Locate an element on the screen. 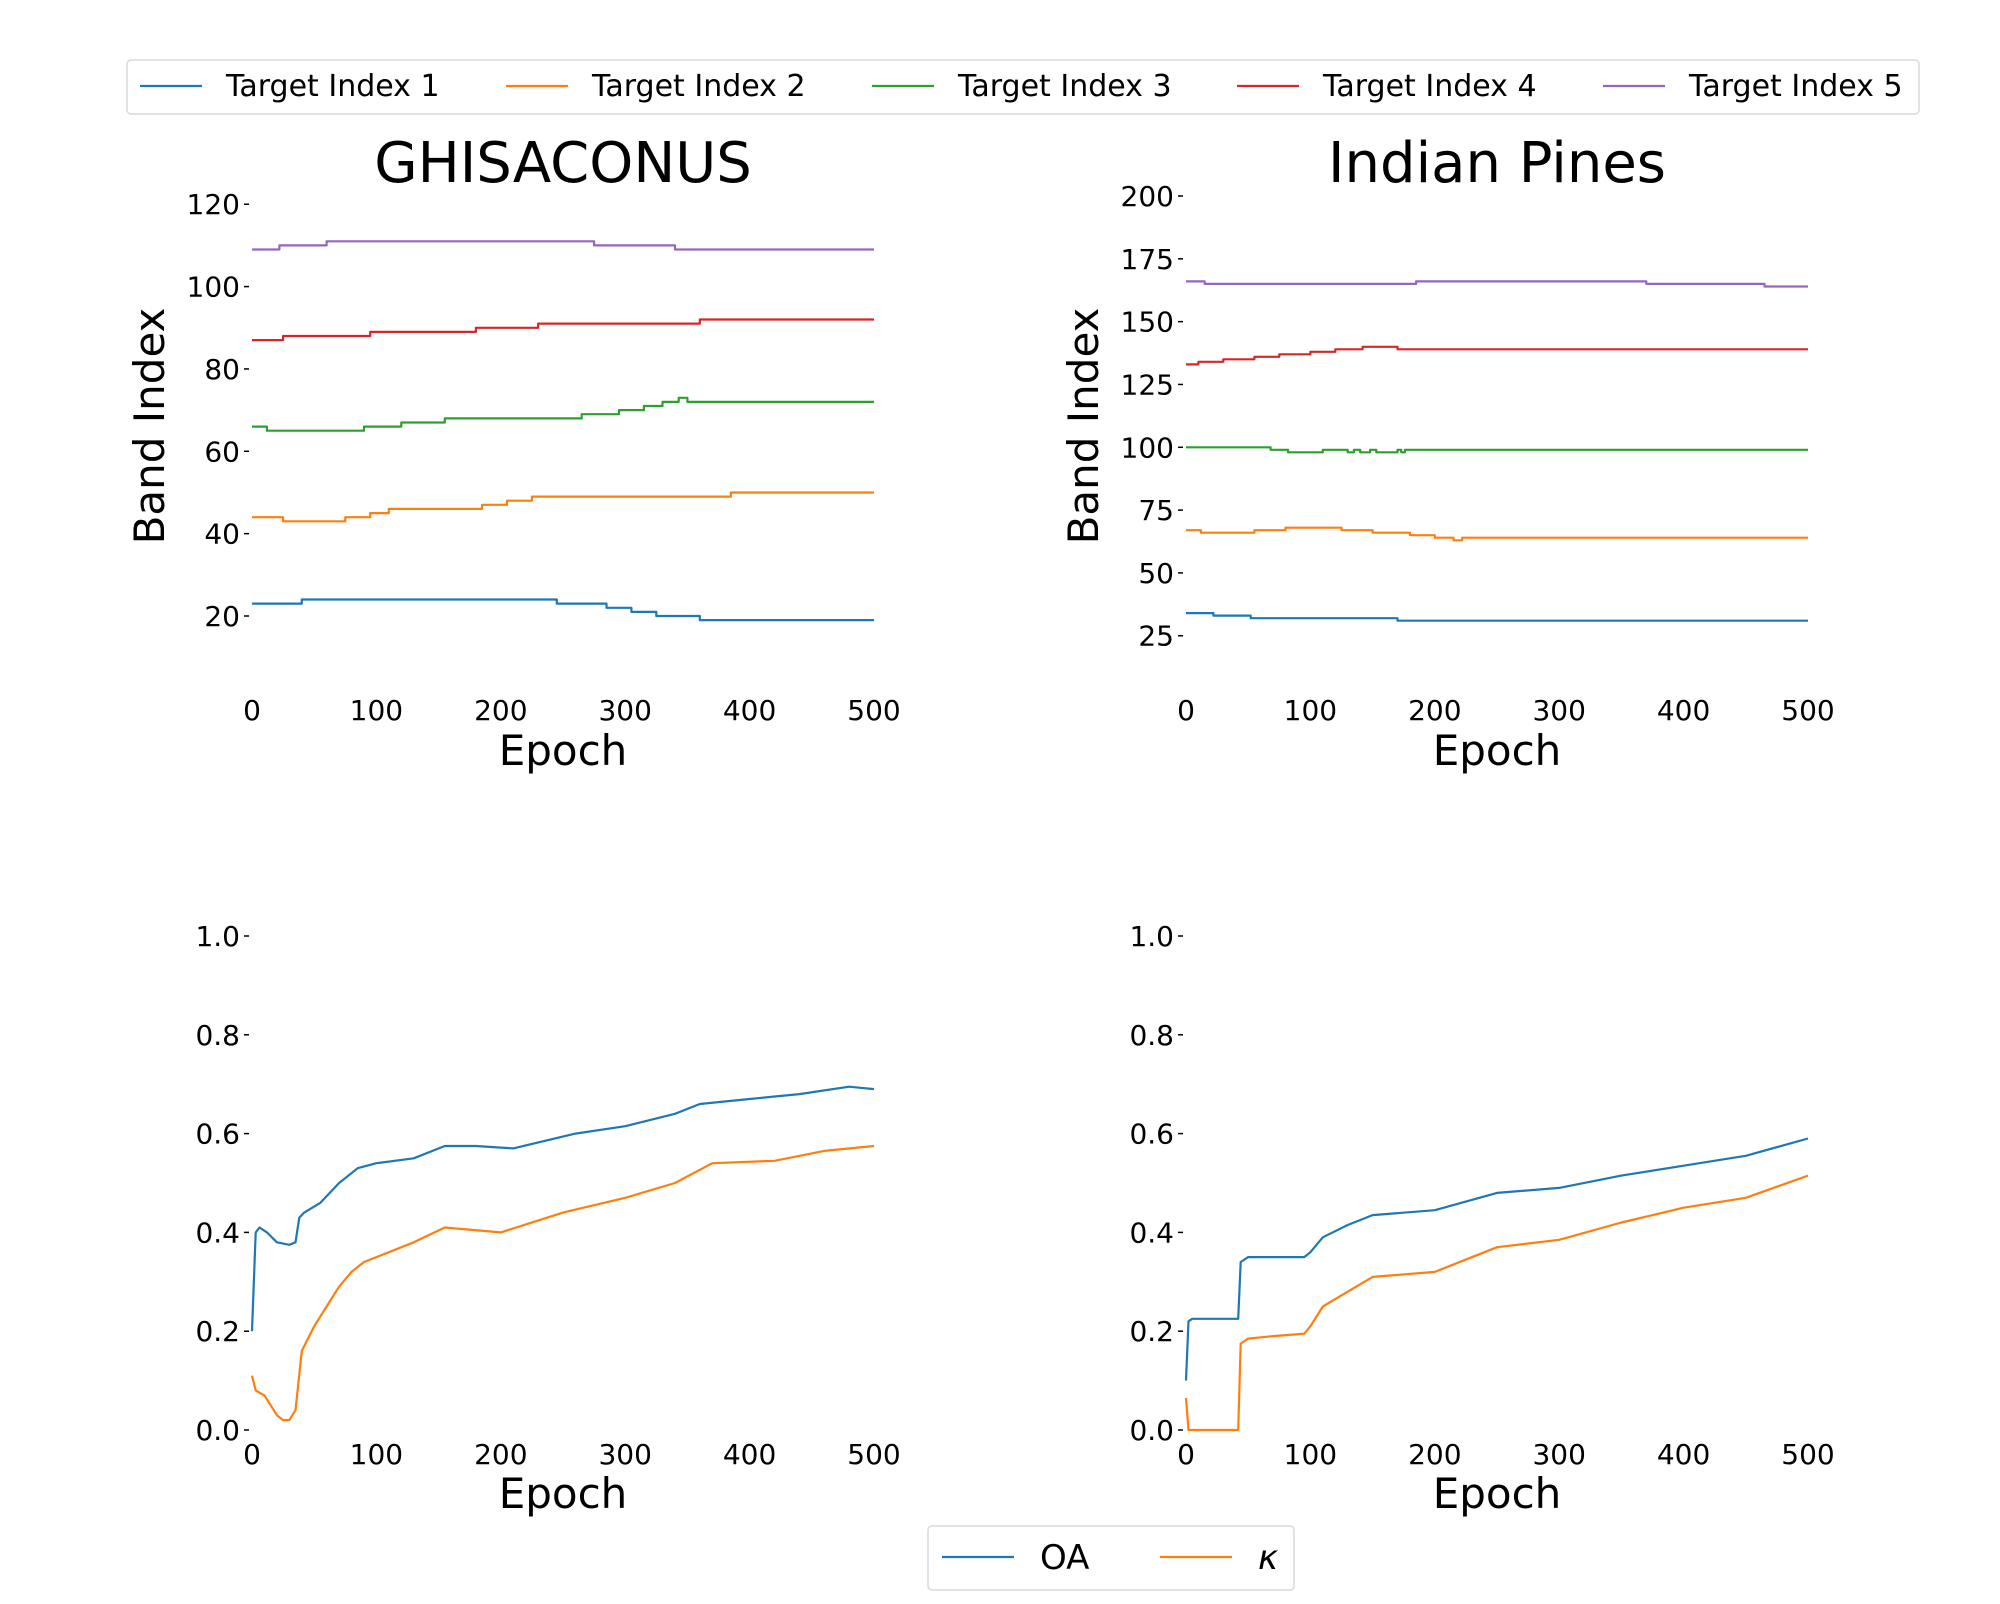 This screenshot has height=1604, width=2000. legend-label: Target Index 2 is located at coordinates (698, 86).